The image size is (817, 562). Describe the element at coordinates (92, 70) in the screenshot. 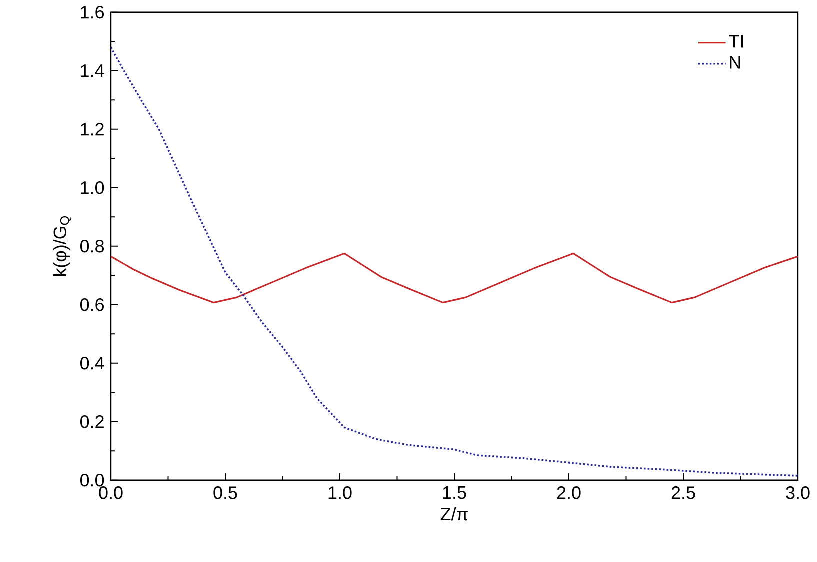

I see `y-tick-label: 1.4` at that location.